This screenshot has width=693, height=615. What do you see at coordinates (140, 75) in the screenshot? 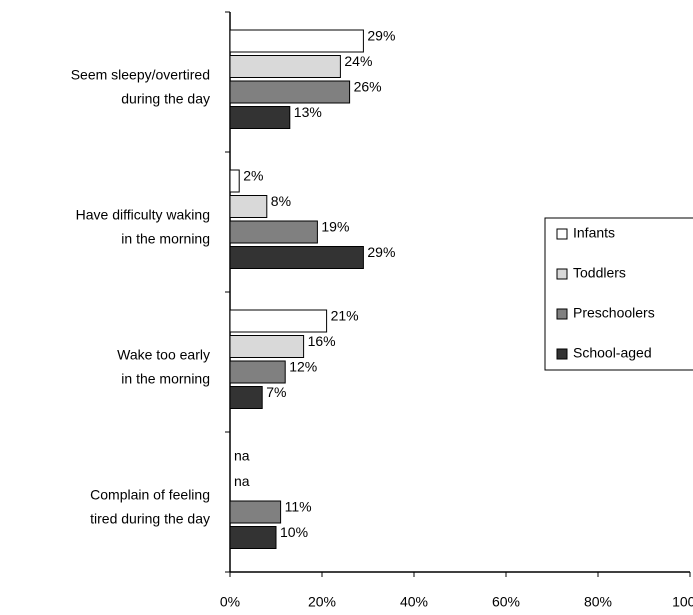
I see `category-label: Seem sleepy/overtired` at bounding box center [140, 75].